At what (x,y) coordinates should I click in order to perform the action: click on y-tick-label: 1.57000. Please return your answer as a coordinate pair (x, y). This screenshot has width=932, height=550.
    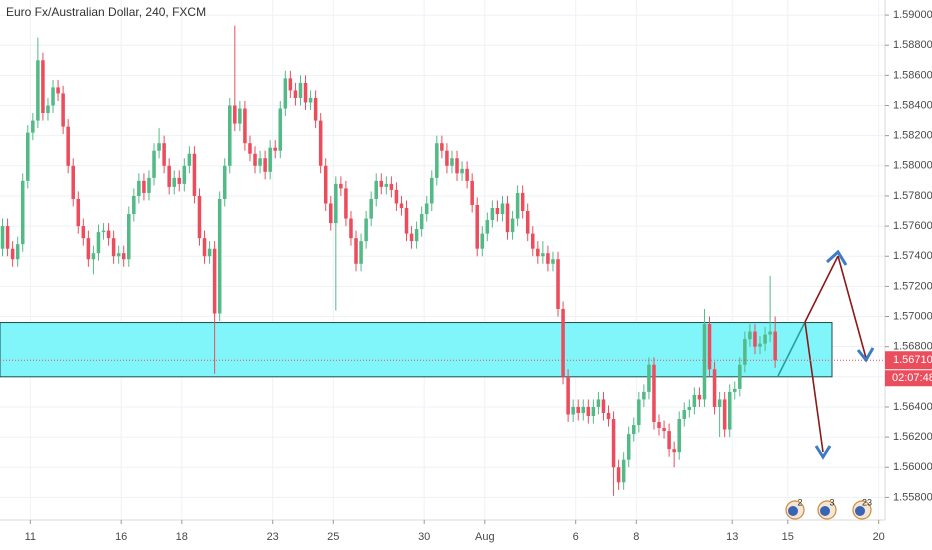
    Looking at the image, I should click on (912, 316).